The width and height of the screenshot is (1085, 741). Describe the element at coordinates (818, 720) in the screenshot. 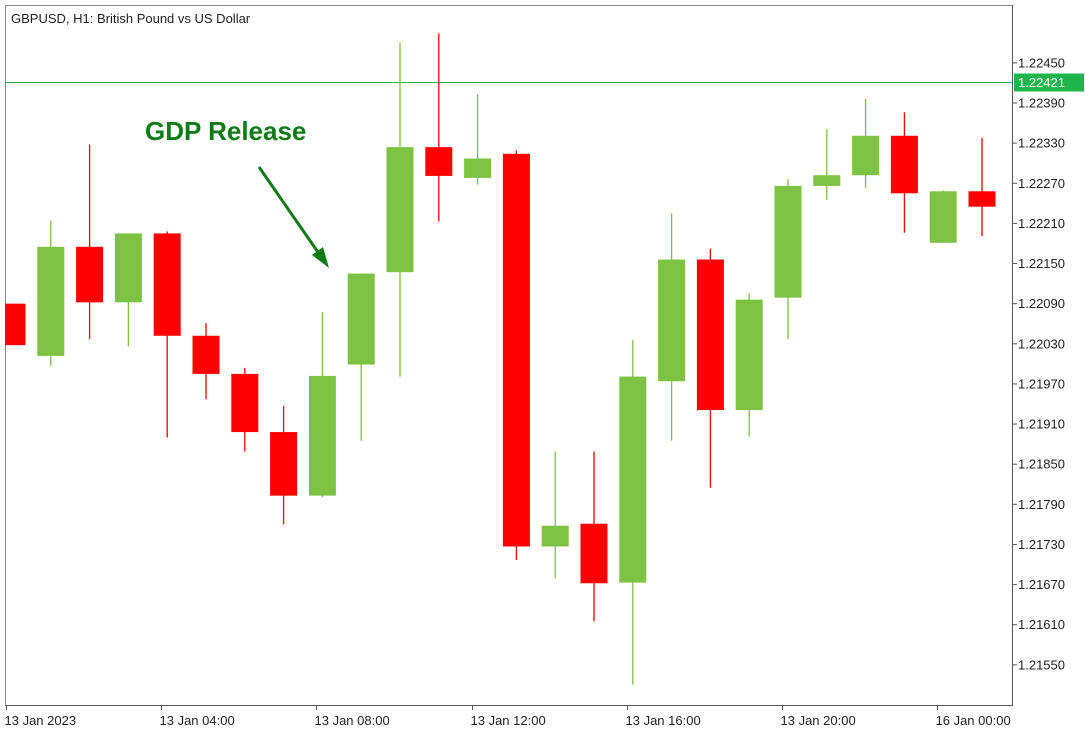

I see `time-tick-label: 13 Jan 20:00` at that location.